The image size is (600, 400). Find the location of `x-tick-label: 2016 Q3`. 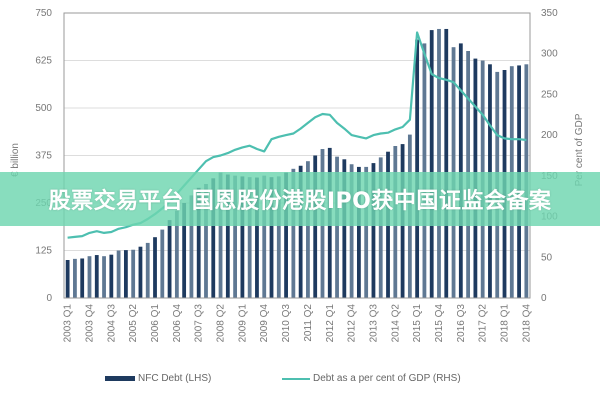

x-tick-label: 2016 Q3 is located at coordinates (461, 323).